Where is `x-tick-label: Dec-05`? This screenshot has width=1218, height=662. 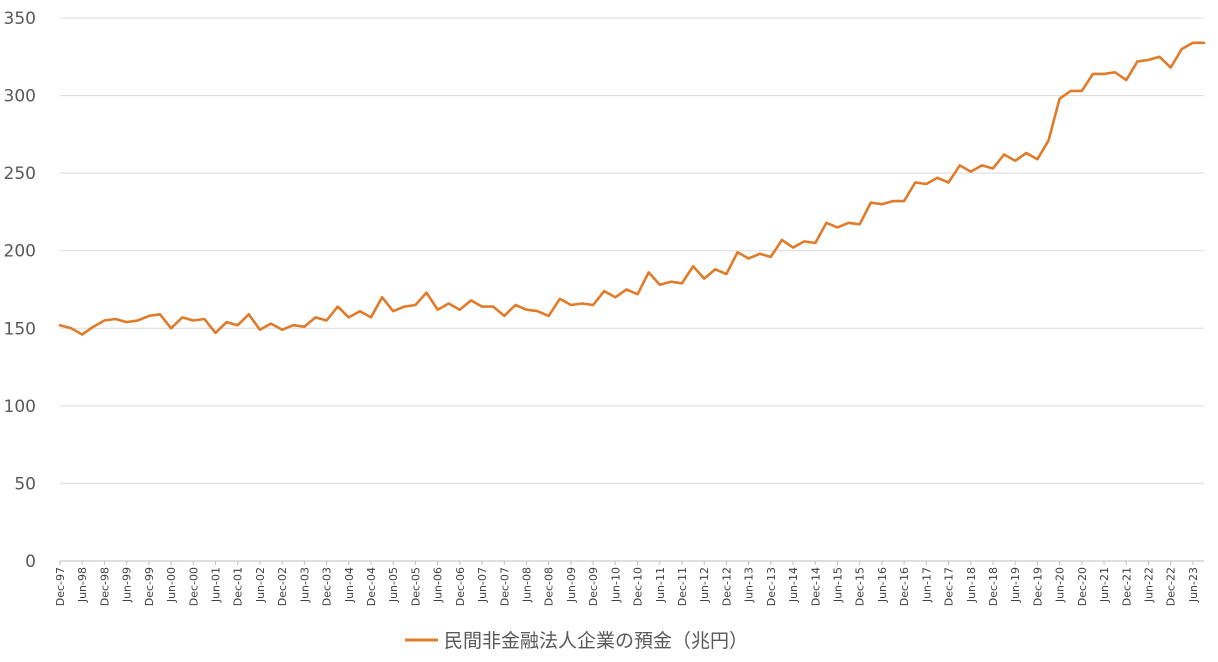
x-tick-label: Dec-05 is located at coordinates (415, 586).